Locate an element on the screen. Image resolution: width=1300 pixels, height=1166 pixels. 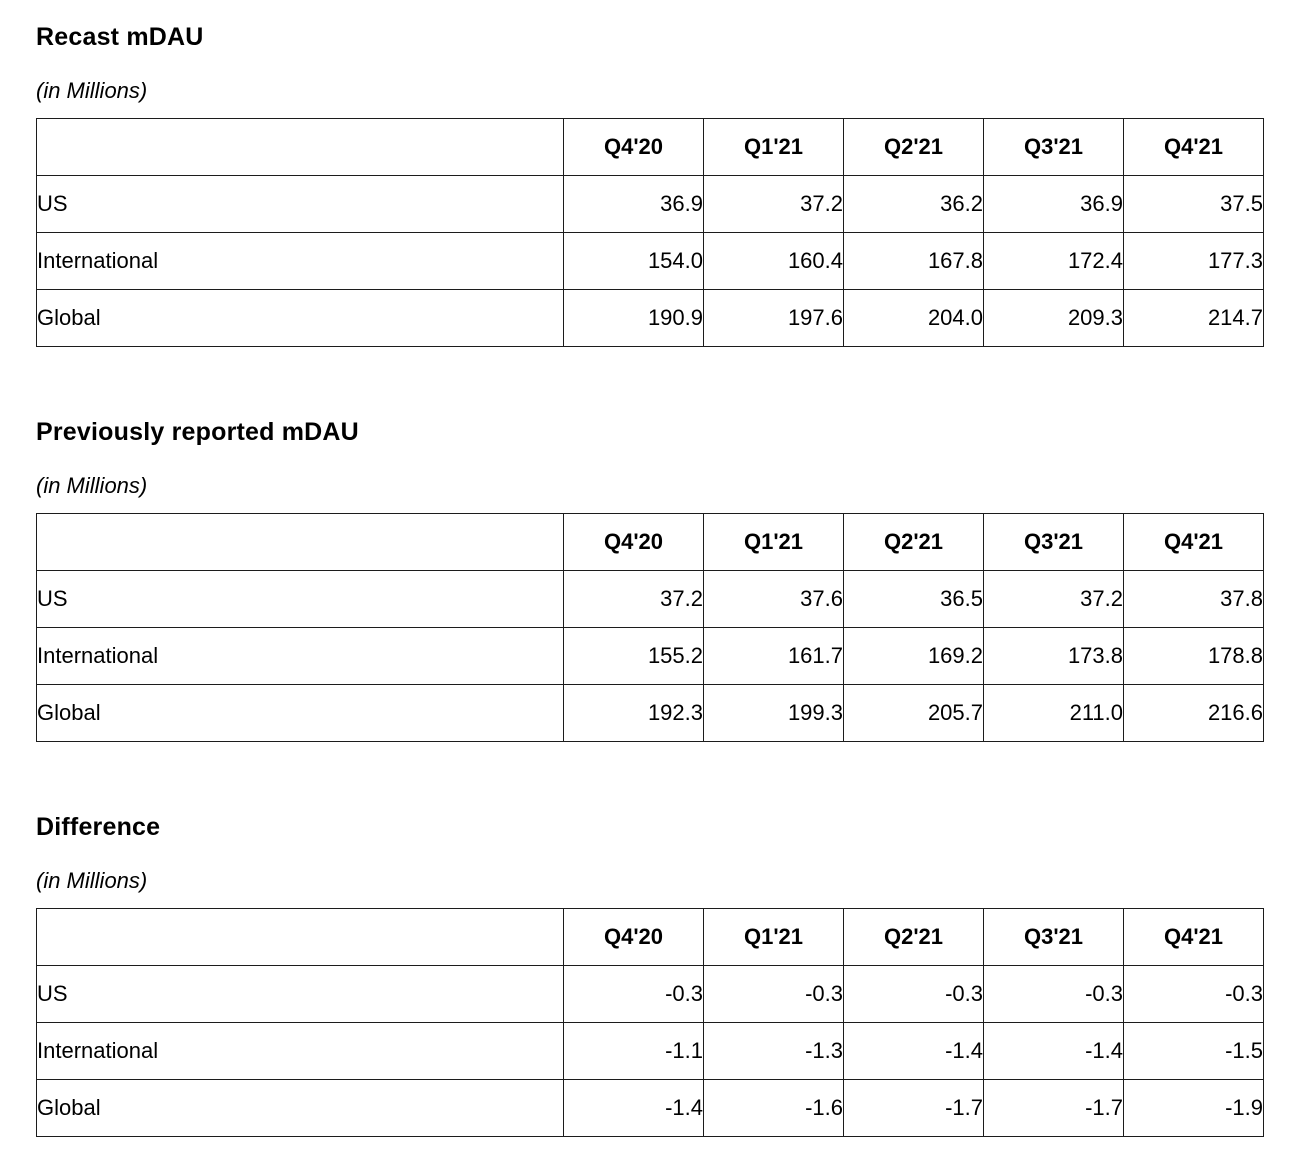
value-cell: 36.5 is located at coordinates (913, 599).